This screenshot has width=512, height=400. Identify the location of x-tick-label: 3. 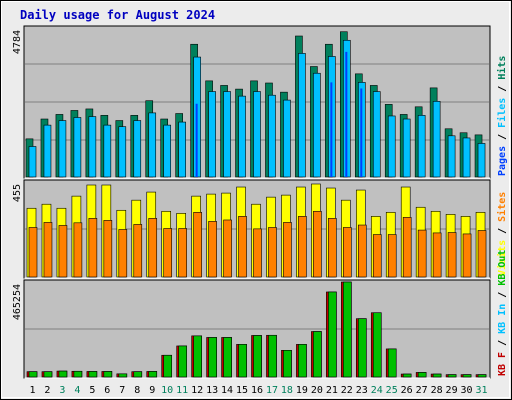
(62, 390).